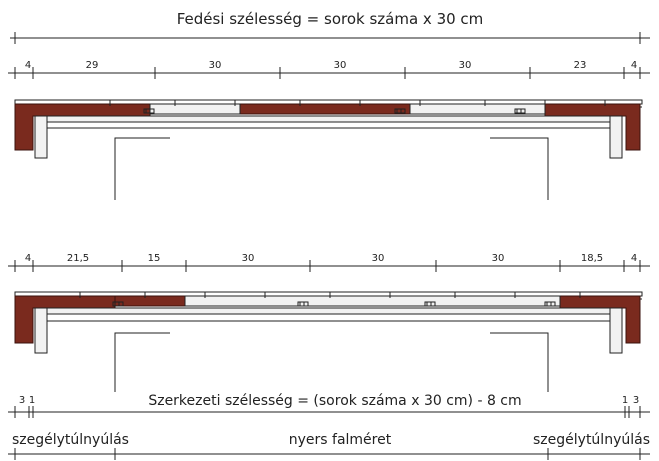 This screenshot has width=659, height=461. I want to click on right-edge-overhang-label: szegélytúlnyúlás, so click(591, 440).